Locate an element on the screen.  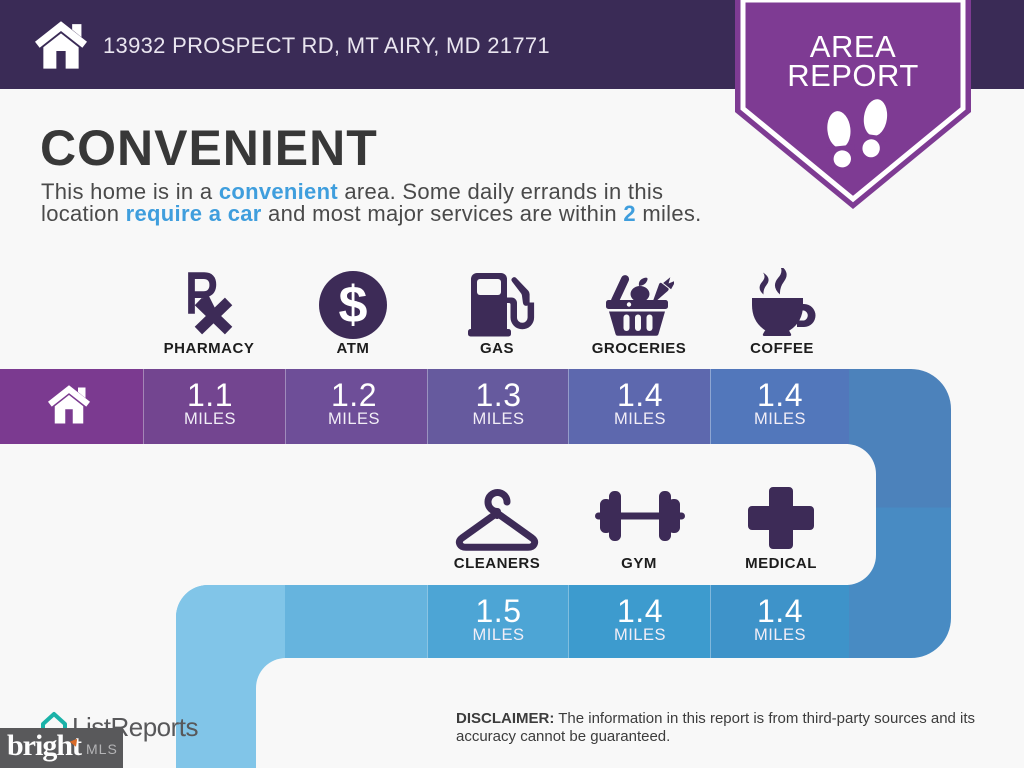
svg-text: REPORT is located at coordinates (853, 75).